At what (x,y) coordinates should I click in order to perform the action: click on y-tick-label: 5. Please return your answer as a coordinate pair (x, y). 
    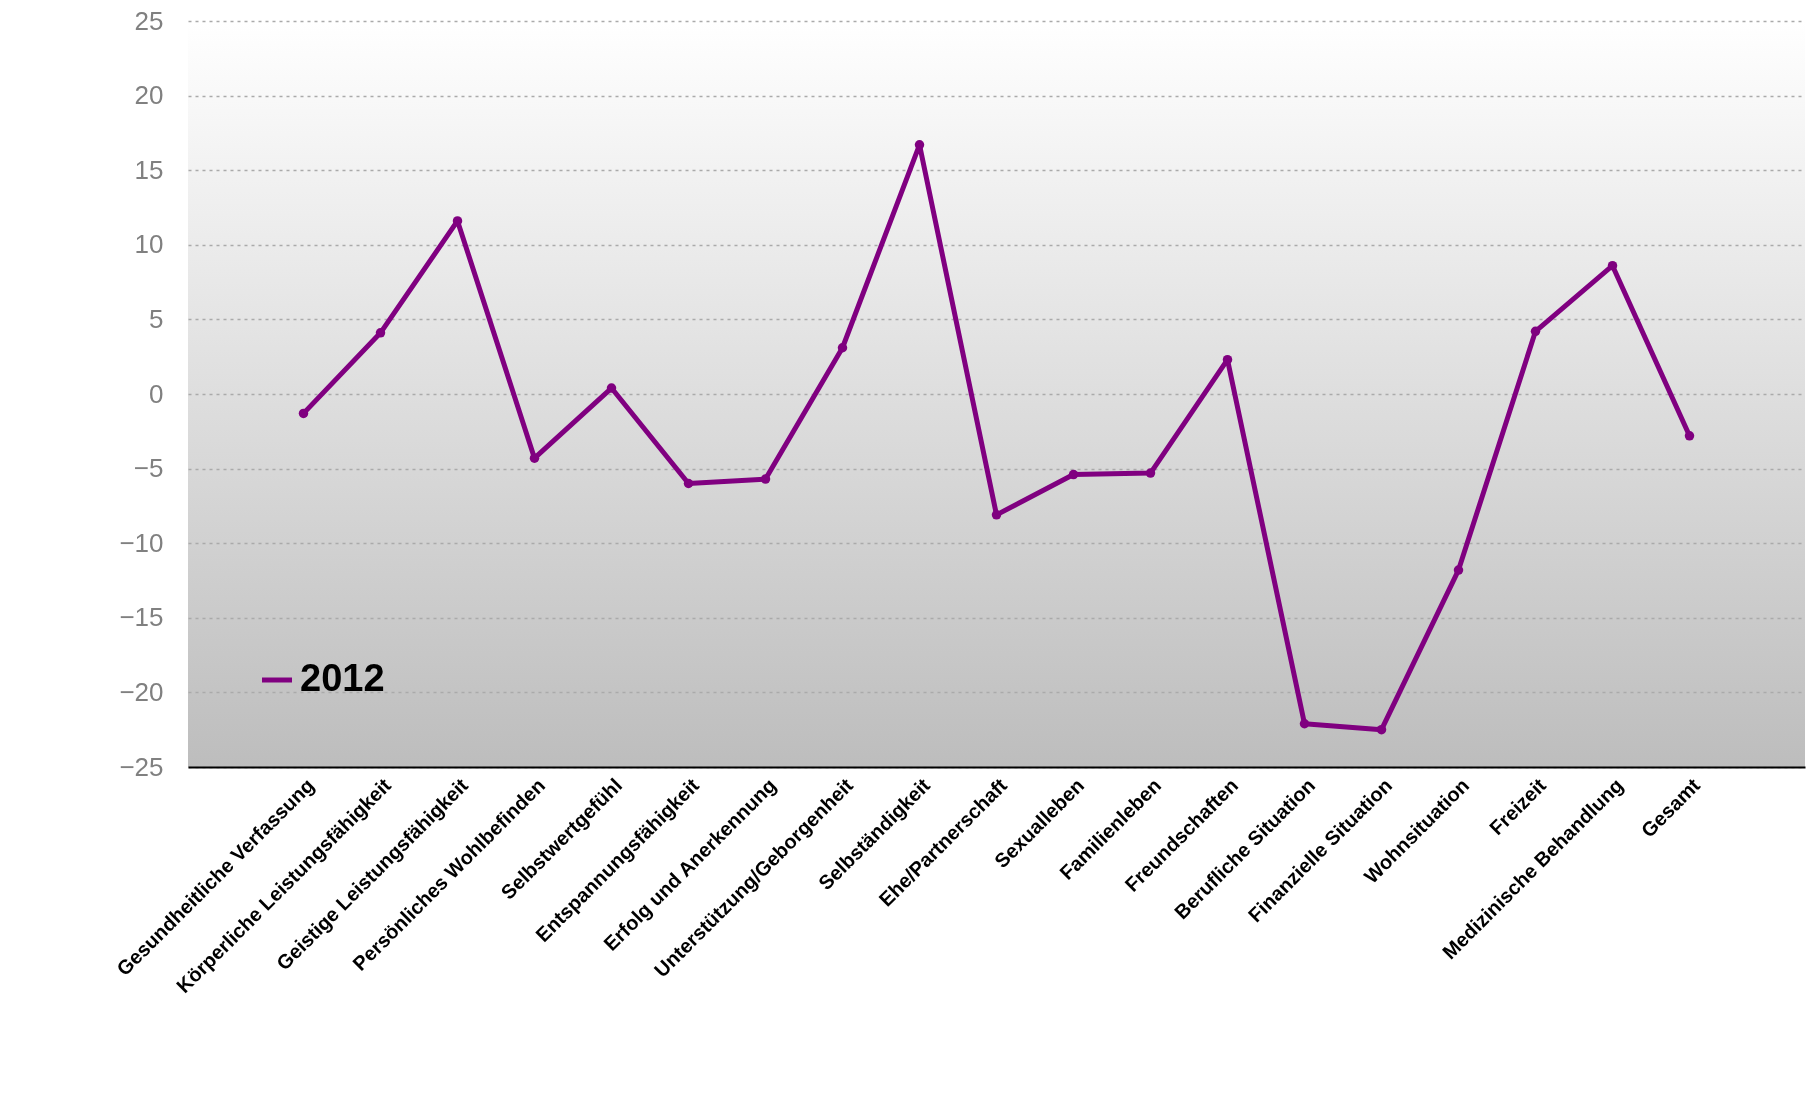
    Looking at the image, I should click on (156, 318).